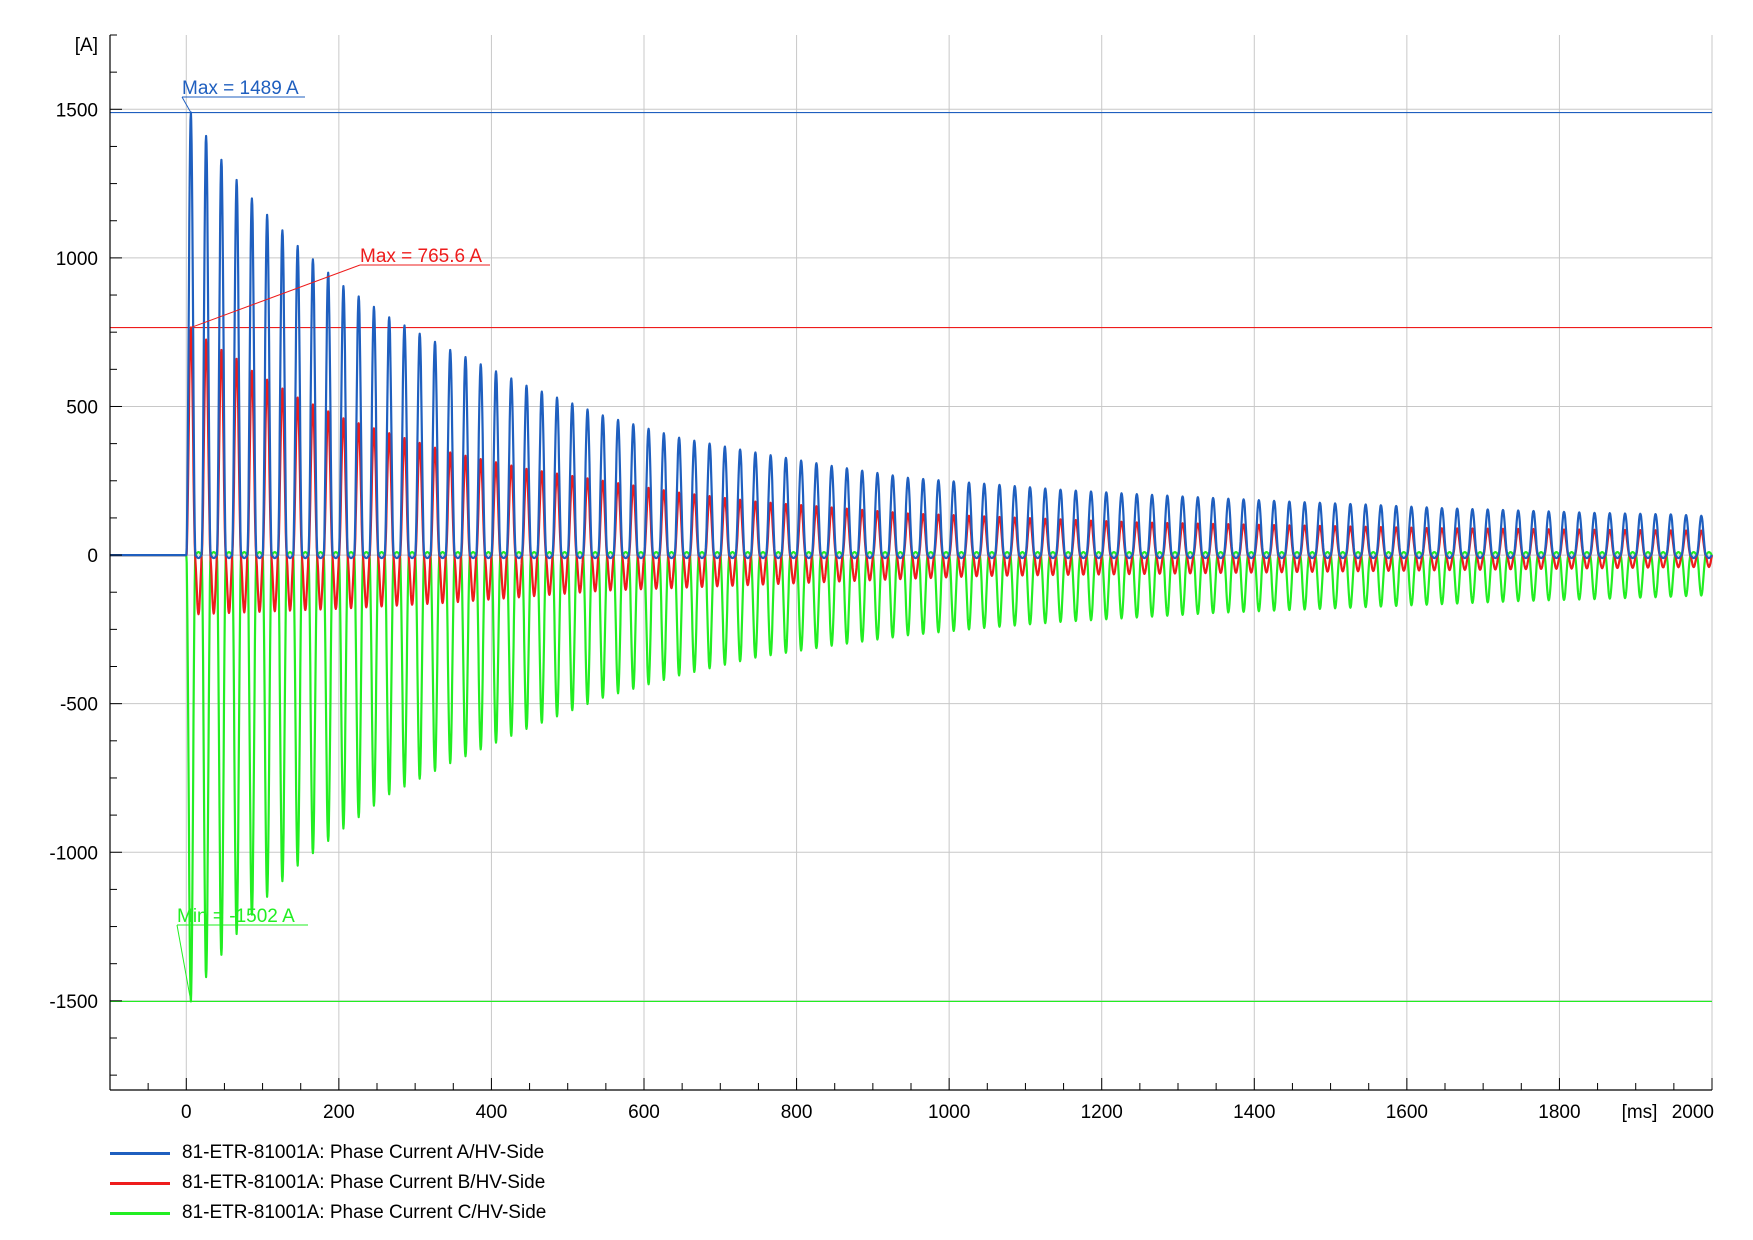 This screenshot has width=1753, height=1240. Describe the element at coordinates (73, 853) in the screenshot. I see `y-tick-label: -1000` at that location.